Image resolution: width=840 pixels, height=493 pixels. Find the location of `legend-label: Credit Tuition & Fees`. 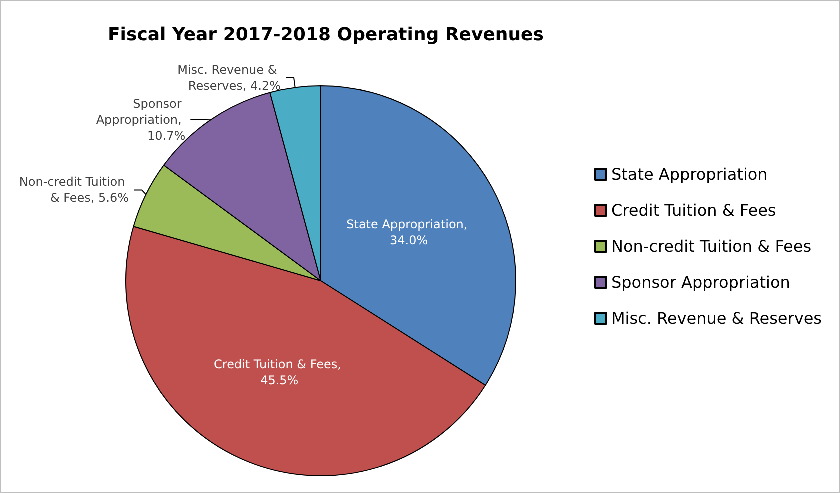

legend-label: Credit Tuition & Fees is located at coordinates (693, 210).